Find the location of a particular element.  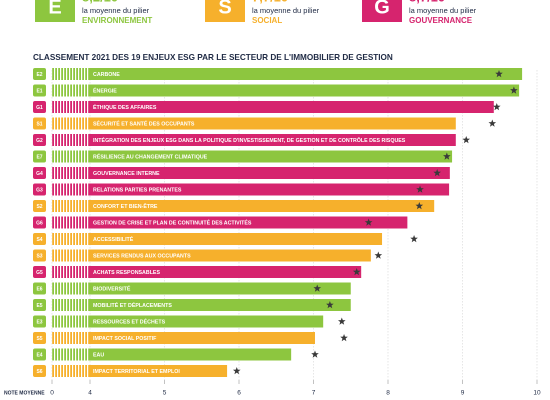

category-label: ÉTHIQUE DES AFFAIRES is located at coordinates (125, 107).